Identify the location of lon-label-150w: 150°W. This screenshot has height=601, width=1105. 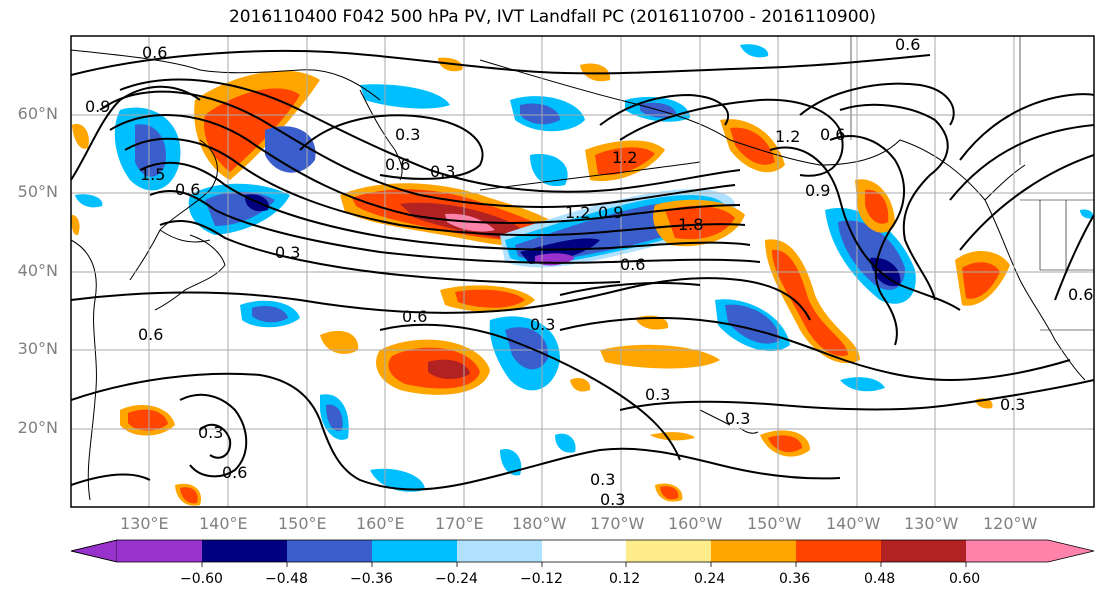
(774, 523).